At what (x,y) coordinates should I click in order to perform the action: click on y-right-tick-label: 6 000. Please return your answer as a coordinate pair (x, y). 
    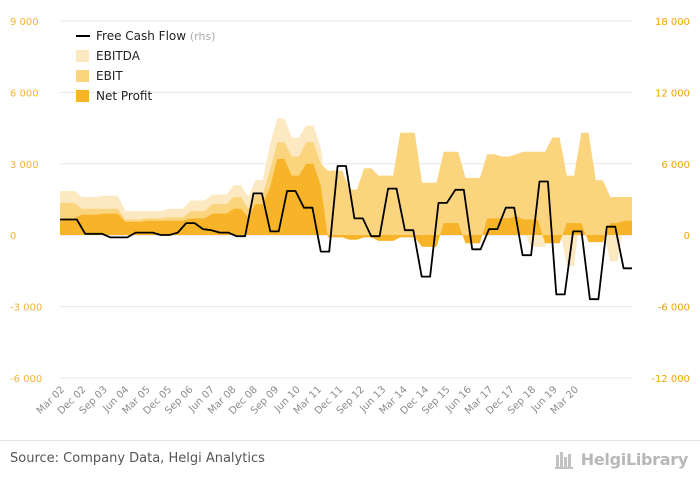
    Looking at the image, I should click on (675, 165).